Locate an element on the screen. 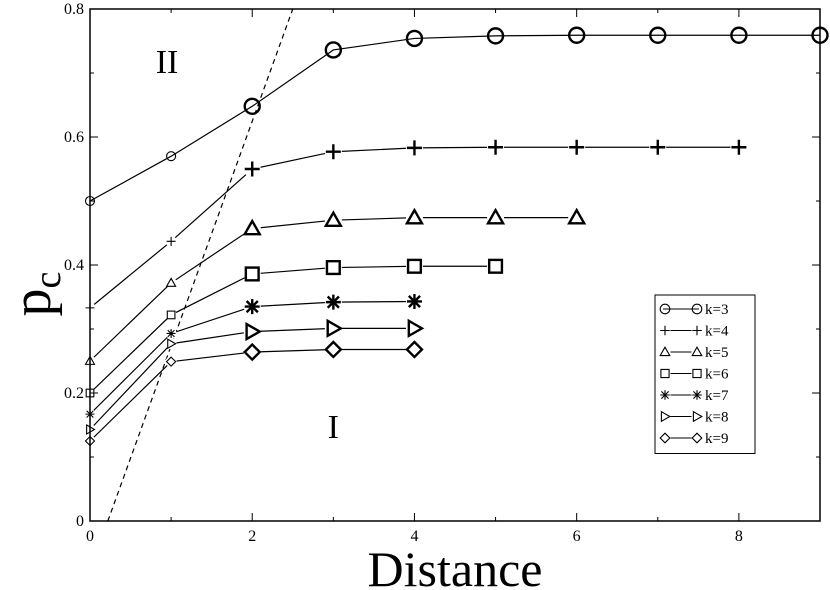  region-label: II is located at coordinates (167, 62).